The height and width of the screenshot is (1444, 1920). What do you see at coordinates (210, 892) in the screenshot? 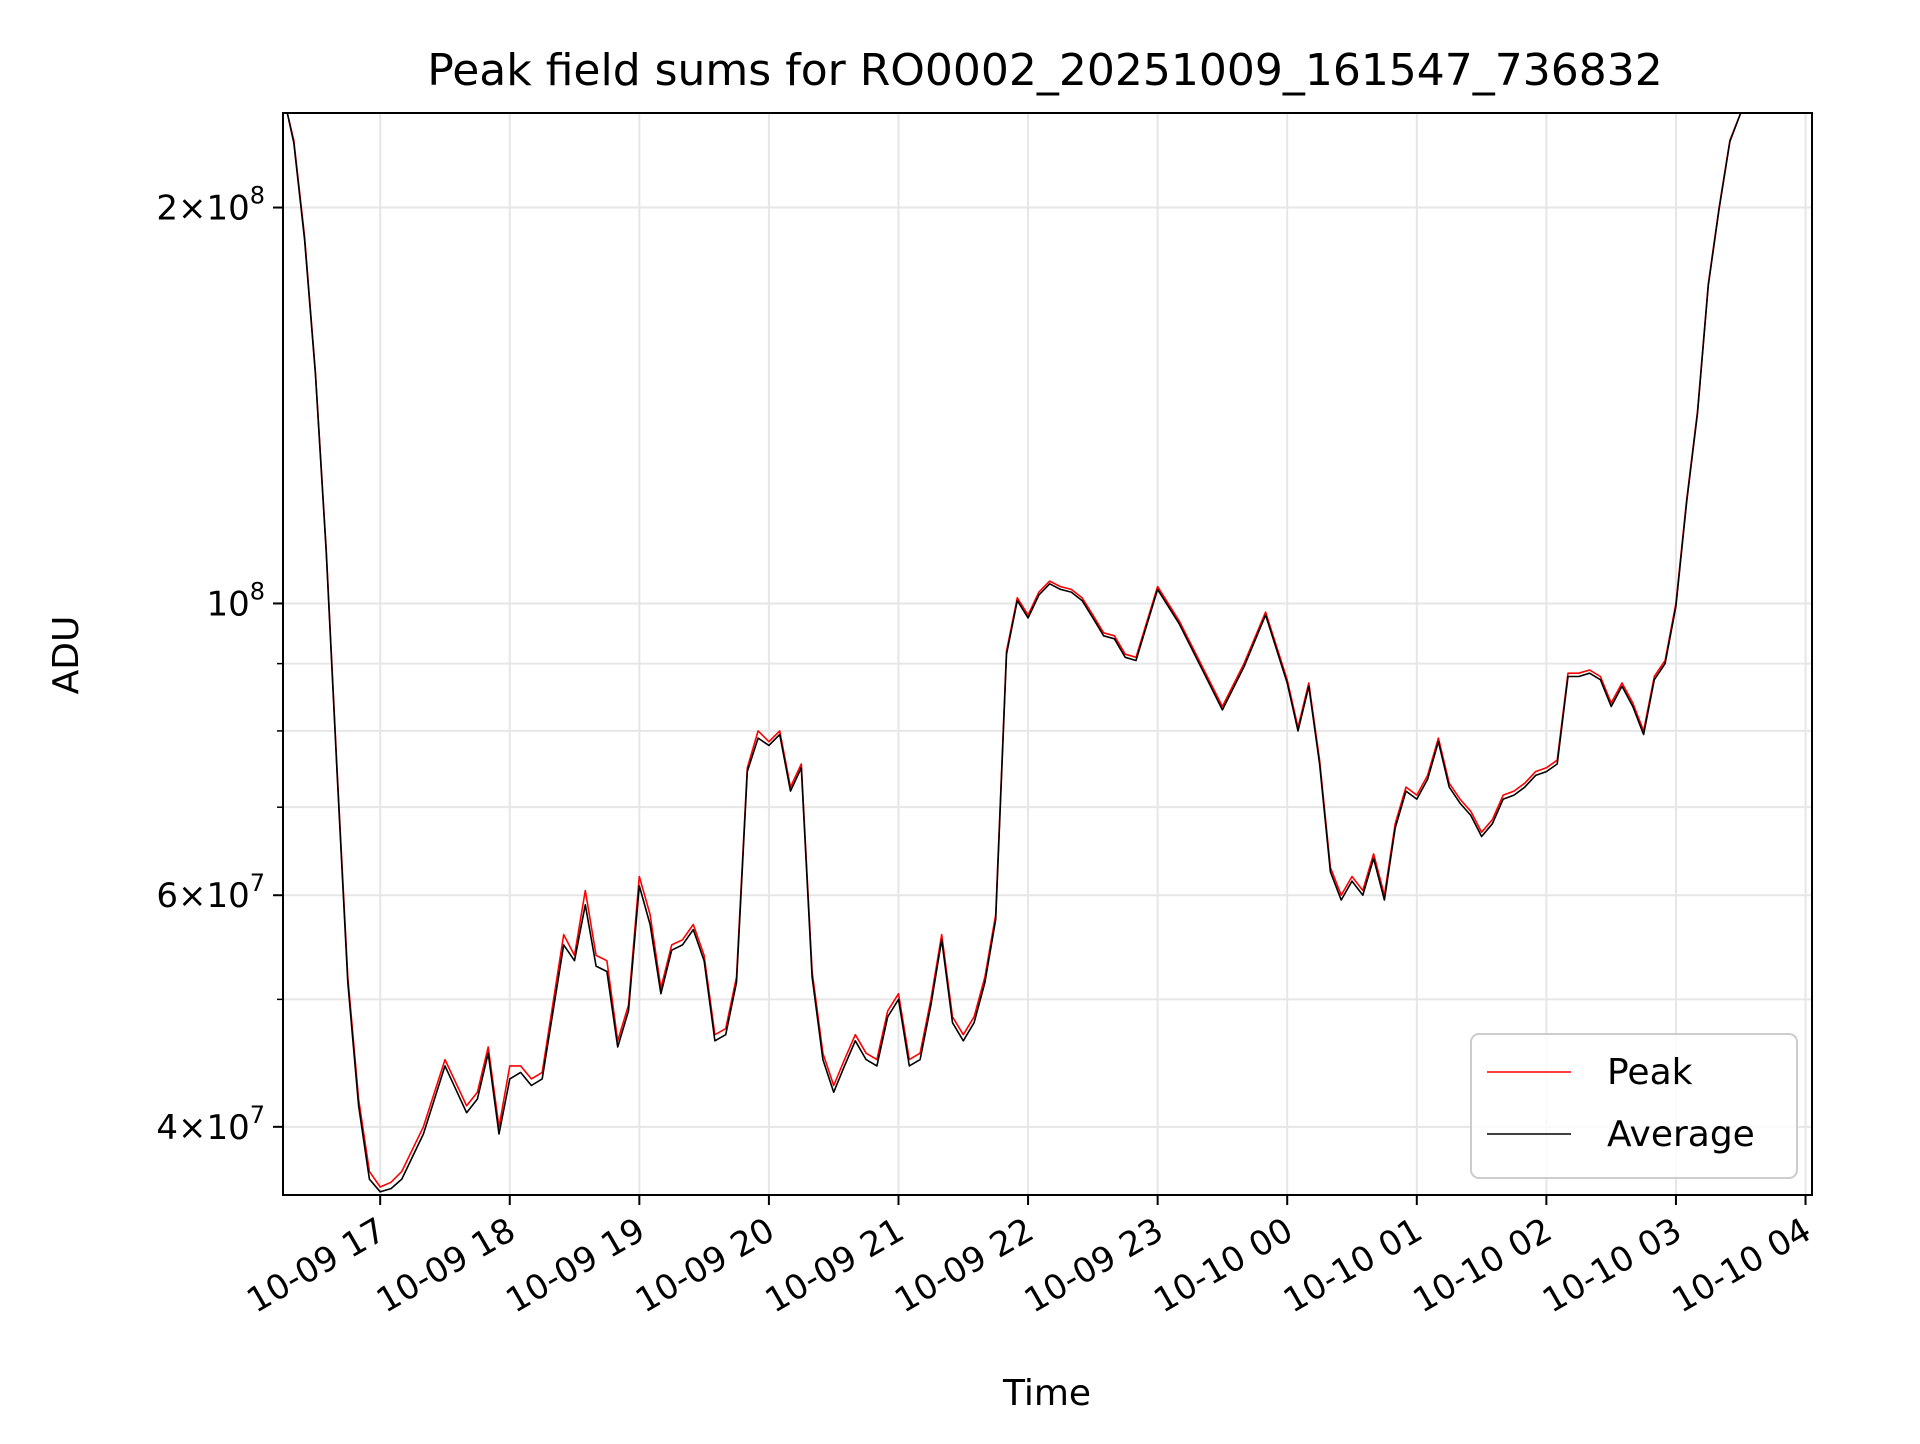
I see `y-tick-label: 6×107` at bounding box center [210, 892].